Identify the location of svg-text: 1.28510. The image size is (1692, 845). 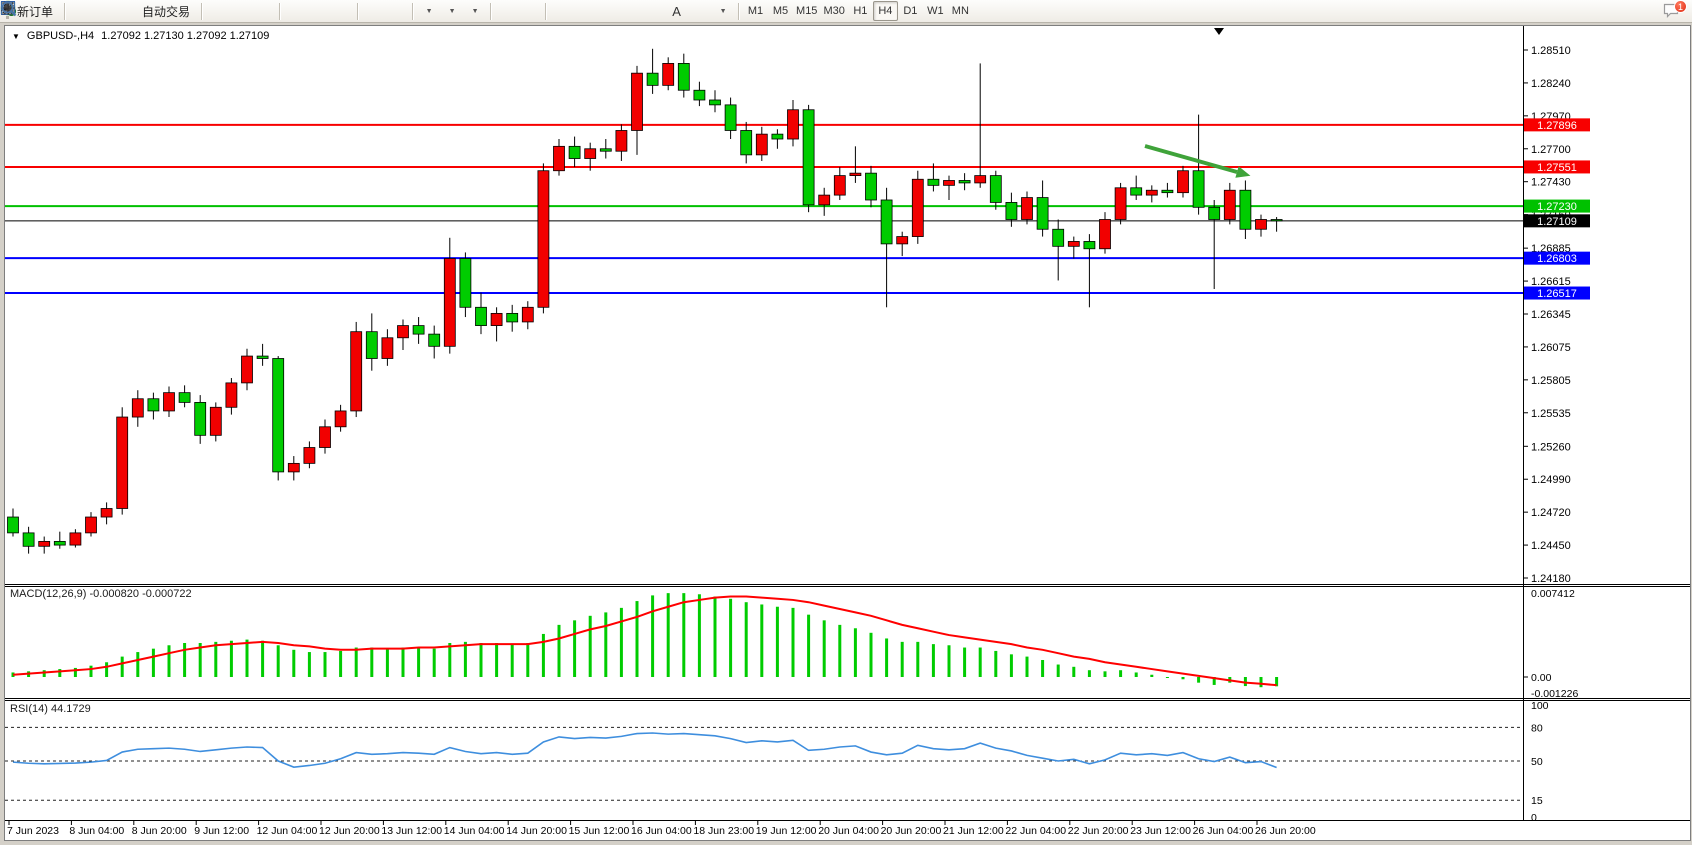
(1551, 51).